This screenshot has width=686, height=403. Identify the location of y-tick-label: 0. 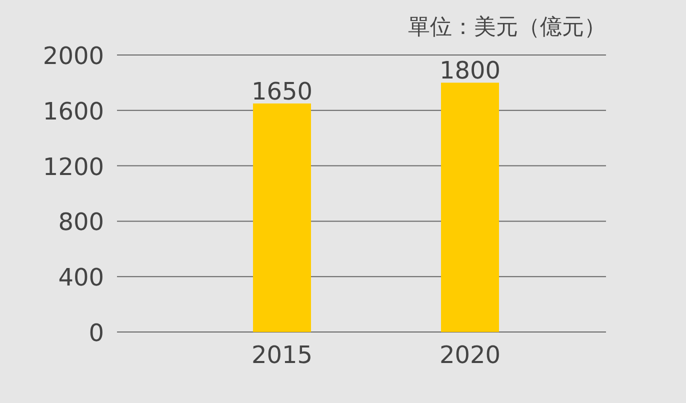
(96, 333).